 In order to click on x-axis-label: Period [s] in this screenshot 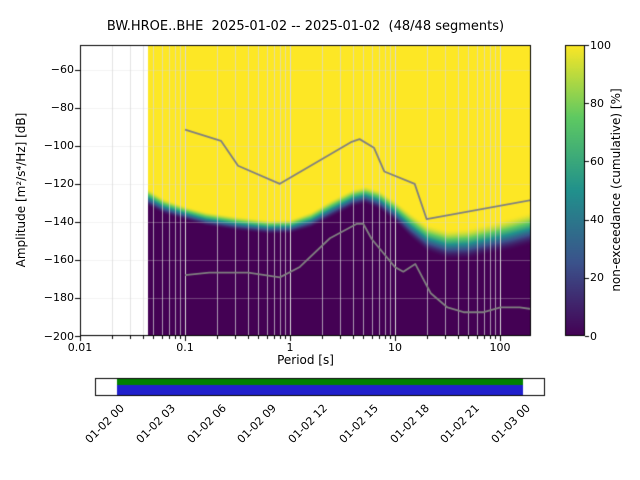, I will do `click(305, 360)`.